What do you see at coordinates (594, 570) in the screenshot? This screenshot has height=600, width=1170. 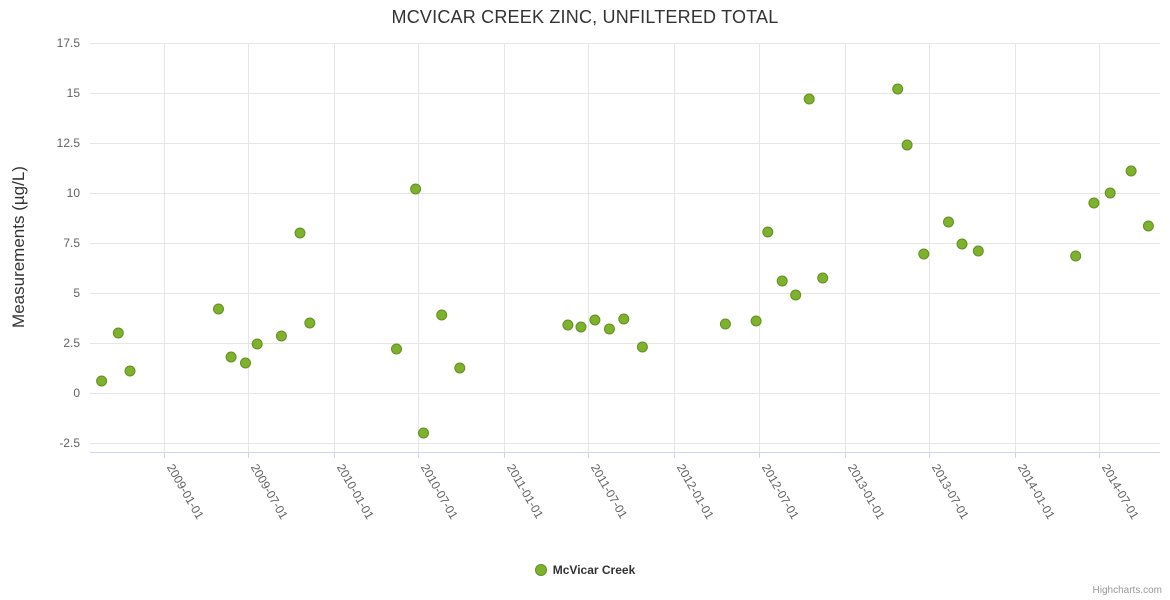 I see `legend-series-label: McVicar Creek` at bounding box center [594, 570].